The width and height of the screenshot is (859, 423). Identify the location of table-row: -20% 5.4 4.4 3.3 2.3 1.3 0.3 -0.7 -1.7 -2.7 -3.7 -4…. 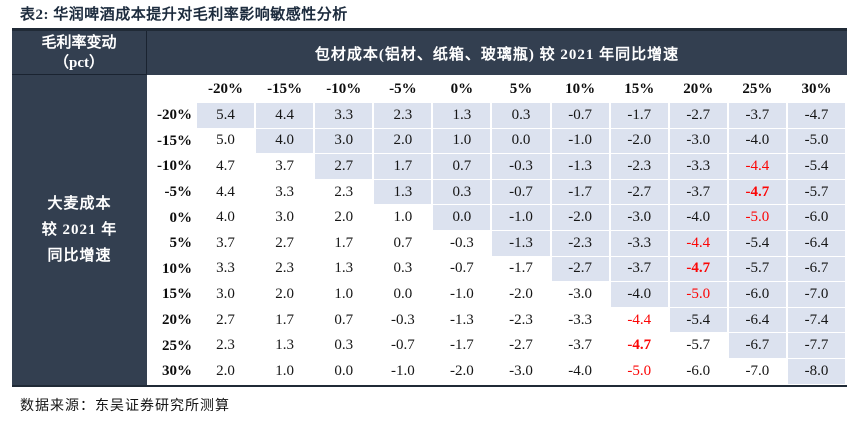
(497, 116).